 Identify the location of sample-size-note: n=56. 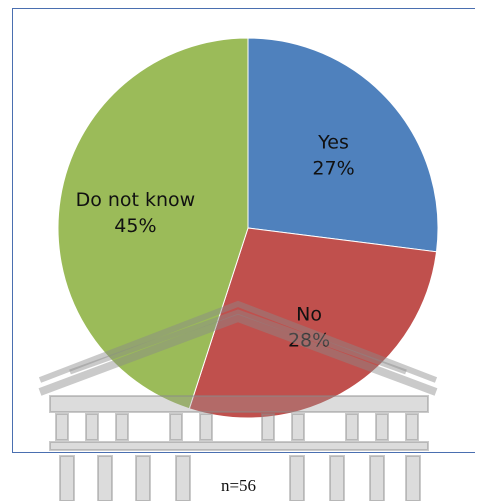
(238, 485).